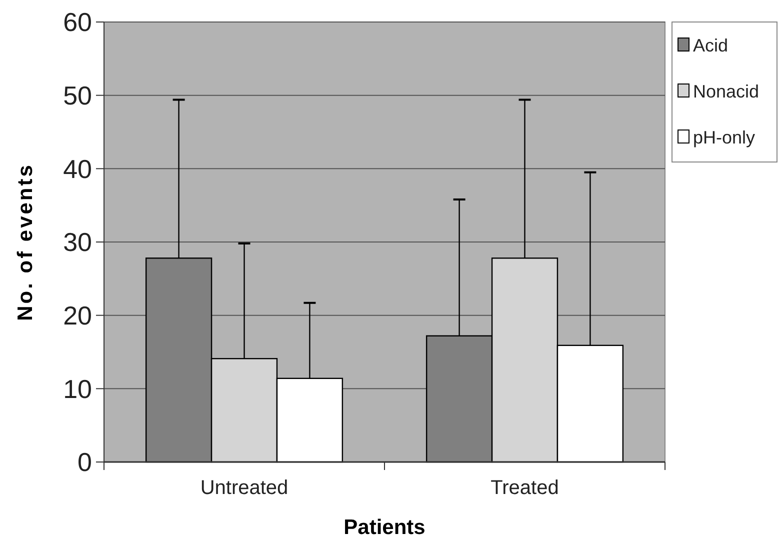  What do you see at coordinates (25, 242) in the screenshot?
I see `y-axis-title: No. of events` at bounding box center [25, 242].